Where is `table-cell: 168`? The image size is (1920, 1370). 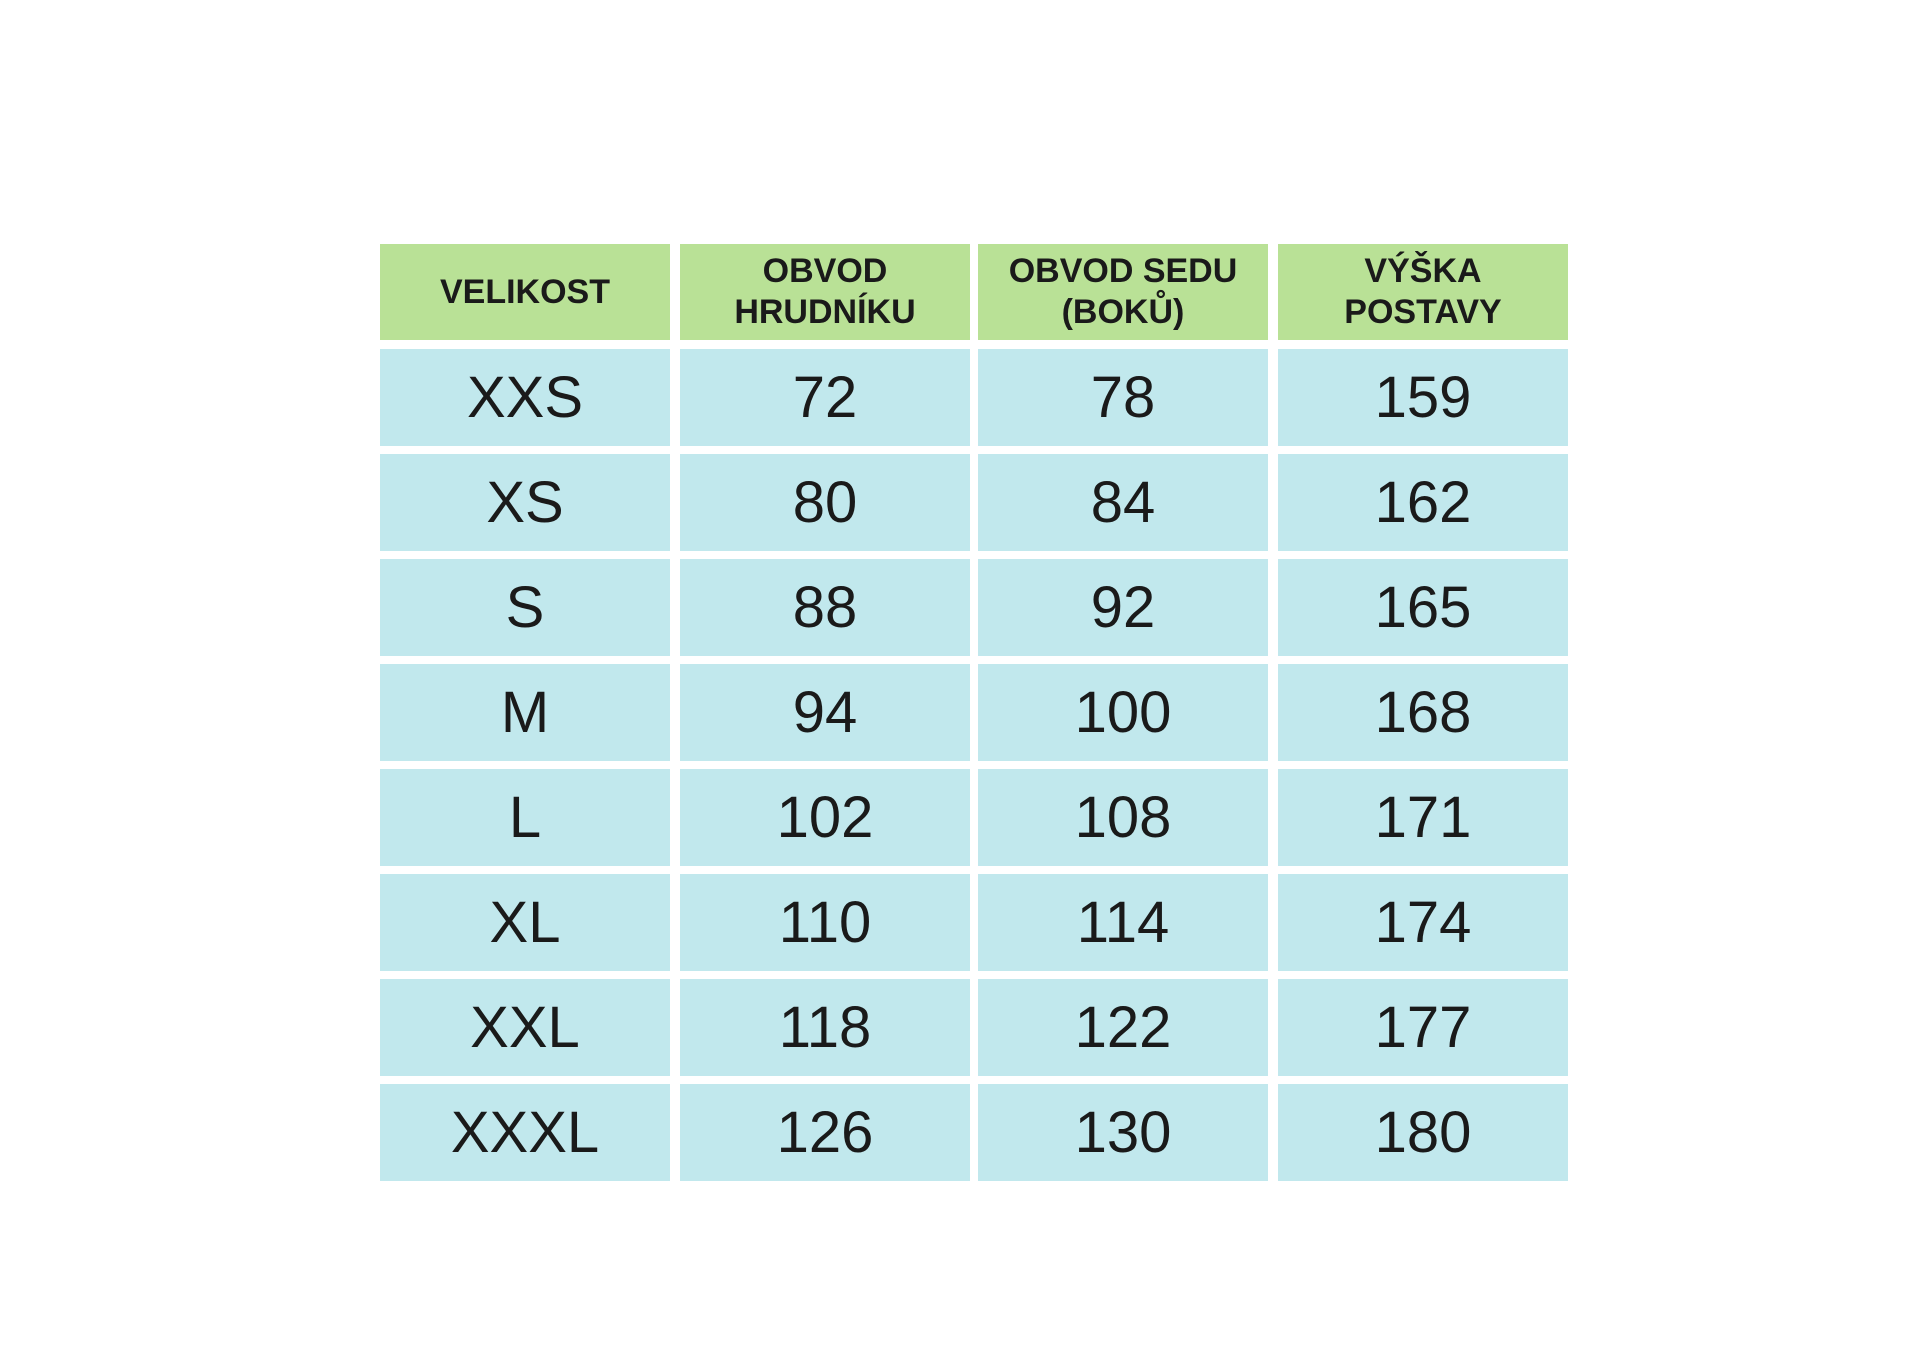
table-cell: 168 is located at coordinates (1423, 712).